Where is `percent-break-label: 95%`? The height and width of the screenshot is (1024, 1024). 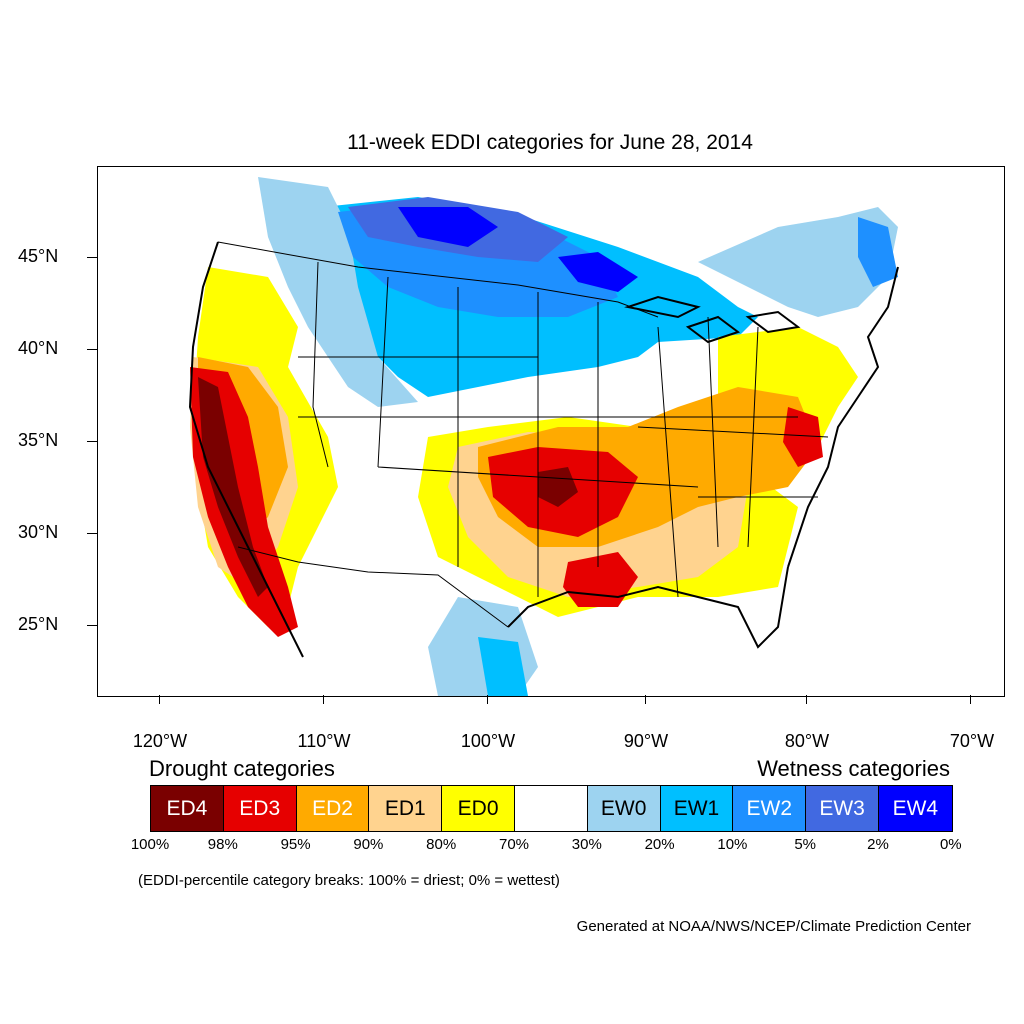
percent-break-label: 95% is located at coordinates (295, 844).